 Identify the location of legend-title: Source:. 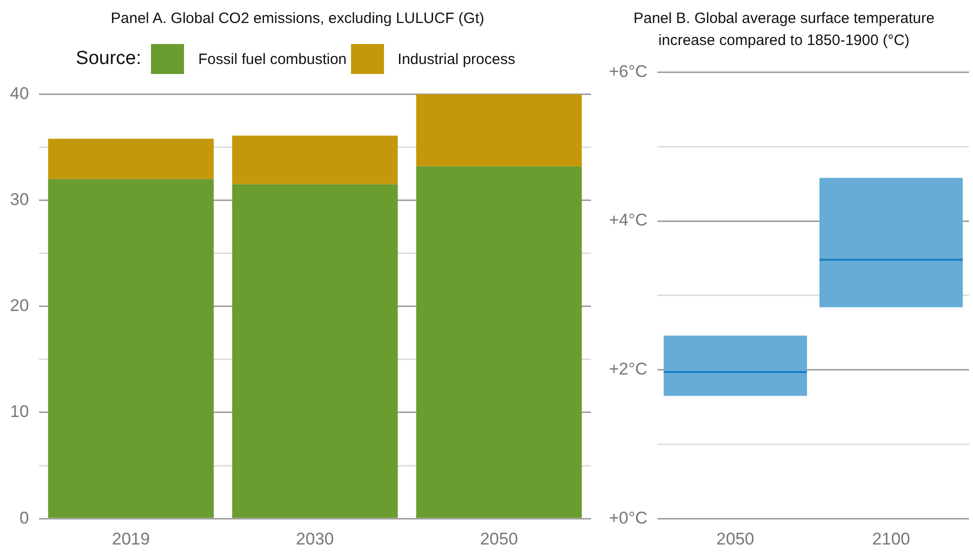
(109, 59).